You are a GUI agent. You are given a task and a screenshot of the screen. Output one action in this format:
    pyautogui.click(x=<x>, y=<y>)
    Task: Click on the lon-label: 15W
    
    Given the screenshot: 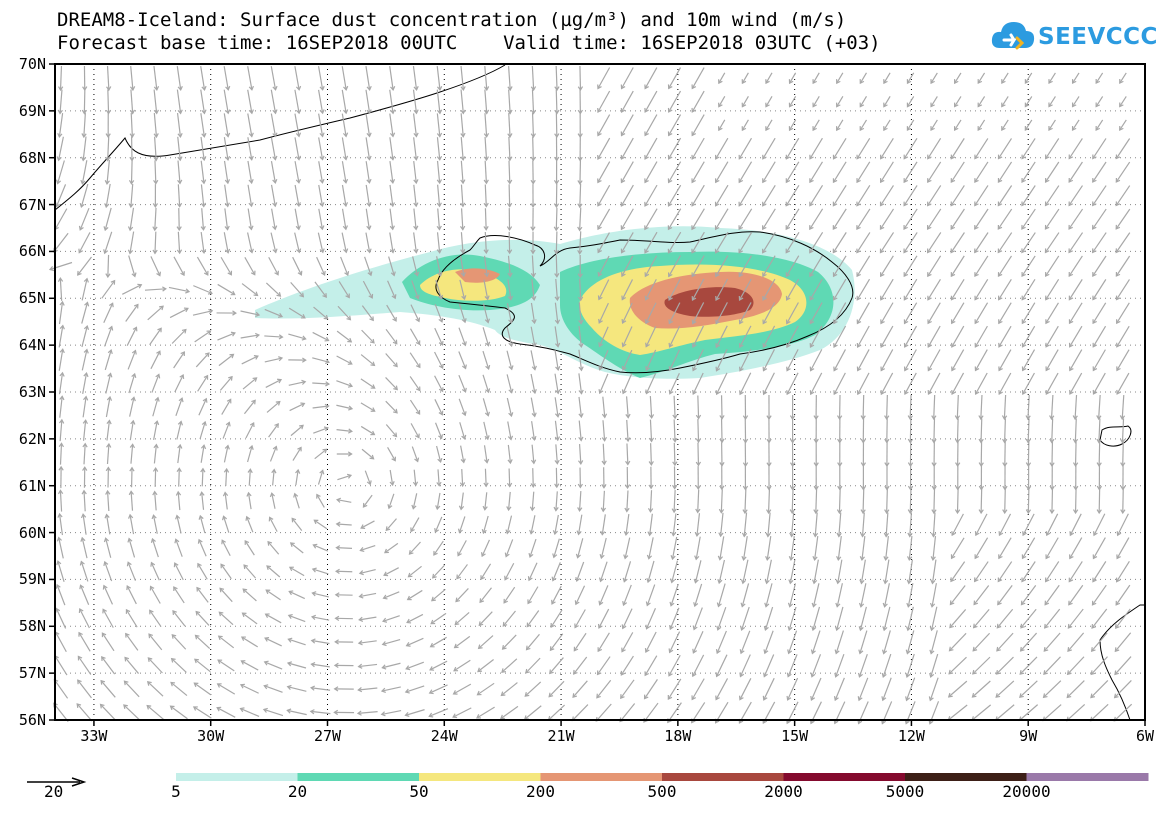 What is the action you would take?
    pyautogui.click(x=795, y=736)
    